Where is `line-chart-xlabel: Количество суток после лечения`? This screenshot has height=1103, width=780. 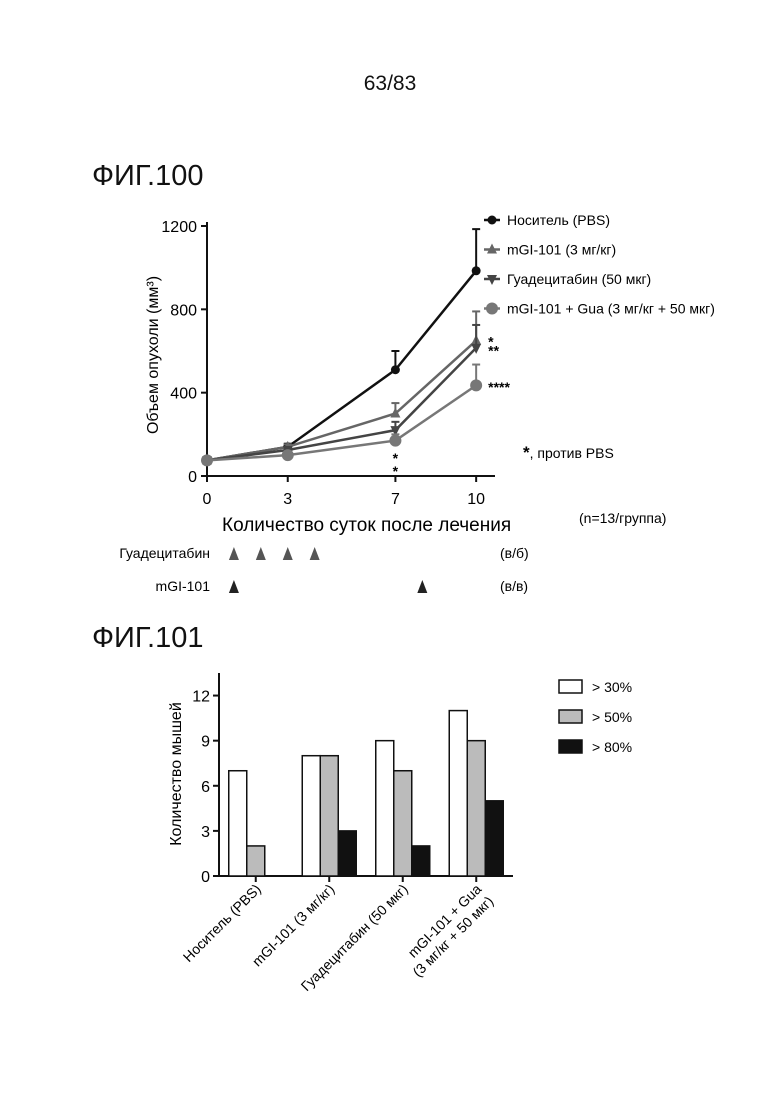 line-chart-xlabel: Количество суток после лечения is located at coordinates (366, 525).